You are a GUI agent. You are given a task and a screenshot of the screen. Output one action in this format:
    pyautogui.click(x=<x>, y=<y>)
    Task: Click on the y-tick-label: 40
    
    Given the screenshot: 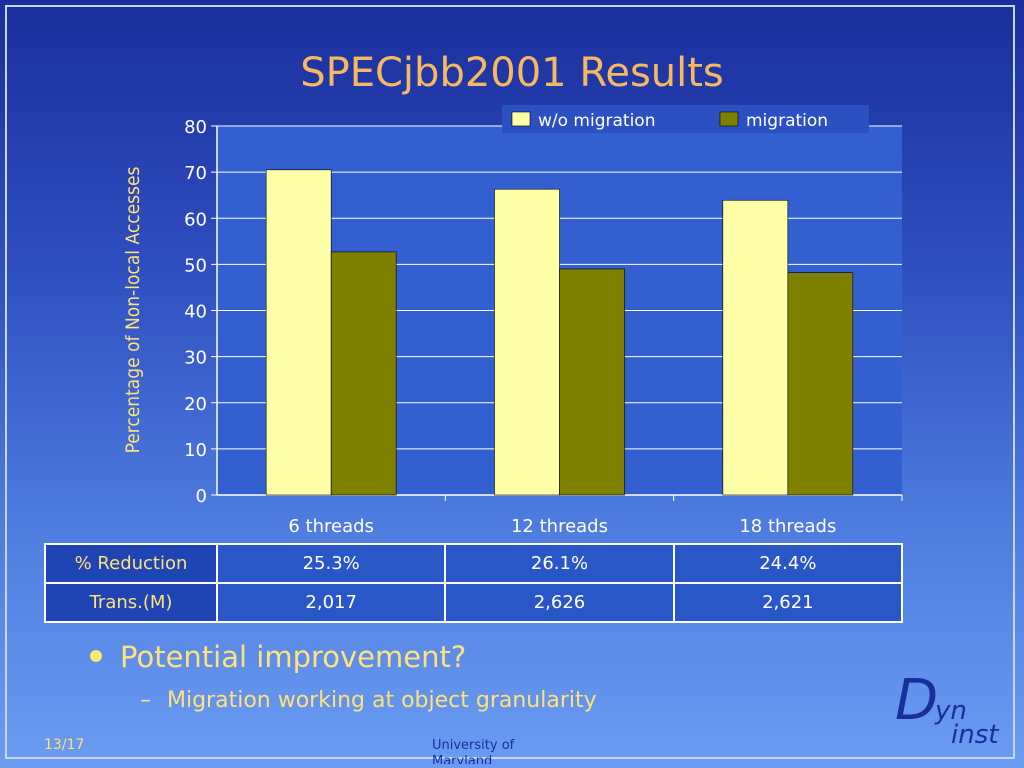 What is the action you would take?
    pyautogui.click(x=195, y=312)
    